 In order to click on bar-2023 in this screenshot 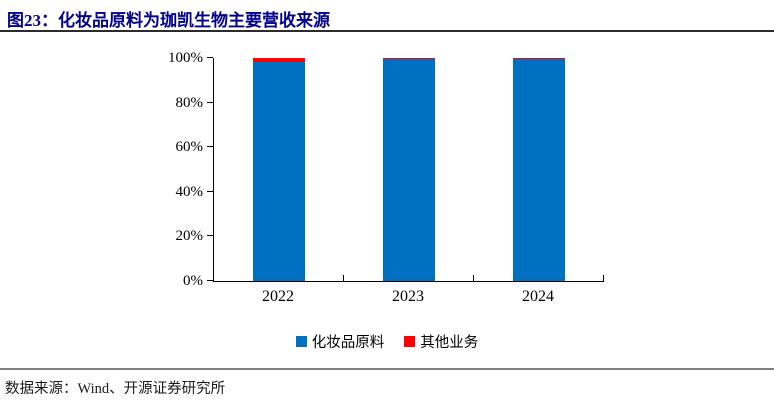, I will do `click(409, 169)`.